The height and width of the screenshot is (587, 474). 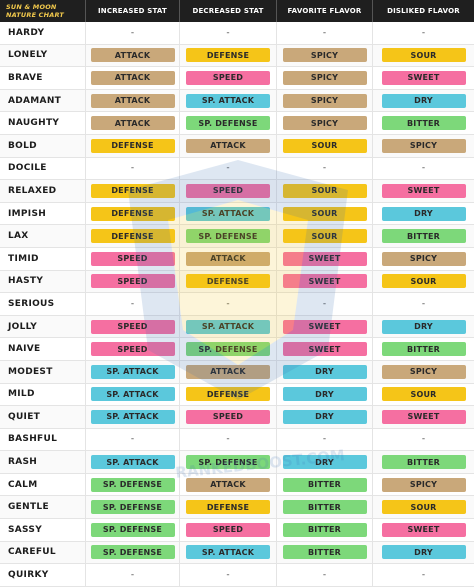 I want to click on nature-name: RELAXED, so click(x=43, y=191).